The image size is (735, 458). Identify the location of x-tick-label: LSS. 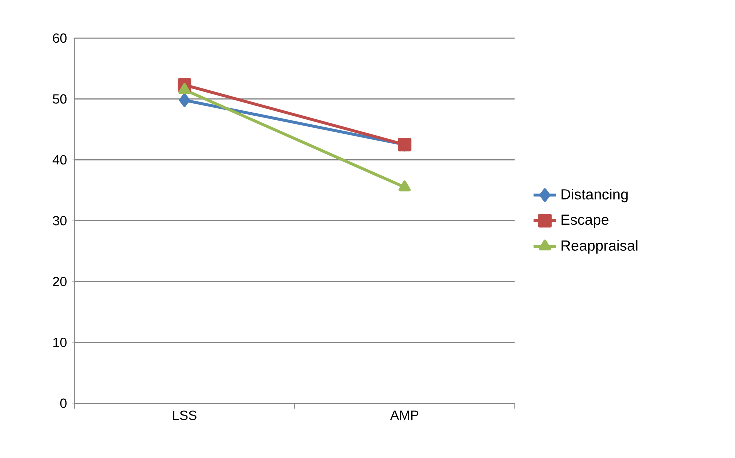
(185, 415).